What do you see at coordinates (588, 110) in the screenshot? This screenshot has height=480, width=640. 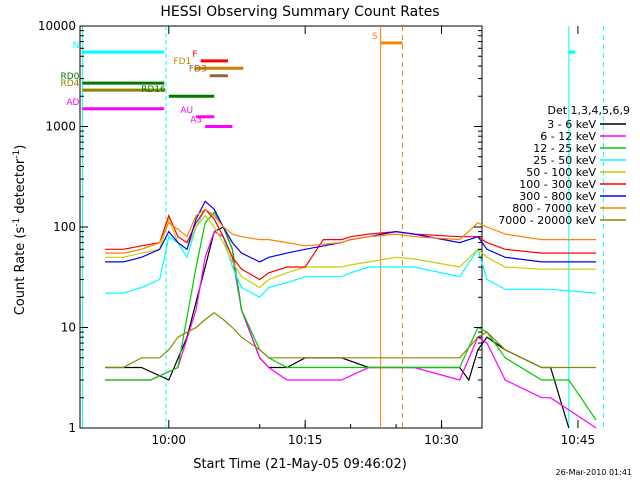 I see `legend-title: Det 1,3,4,5,6,9` at bounding box center [588, 110].